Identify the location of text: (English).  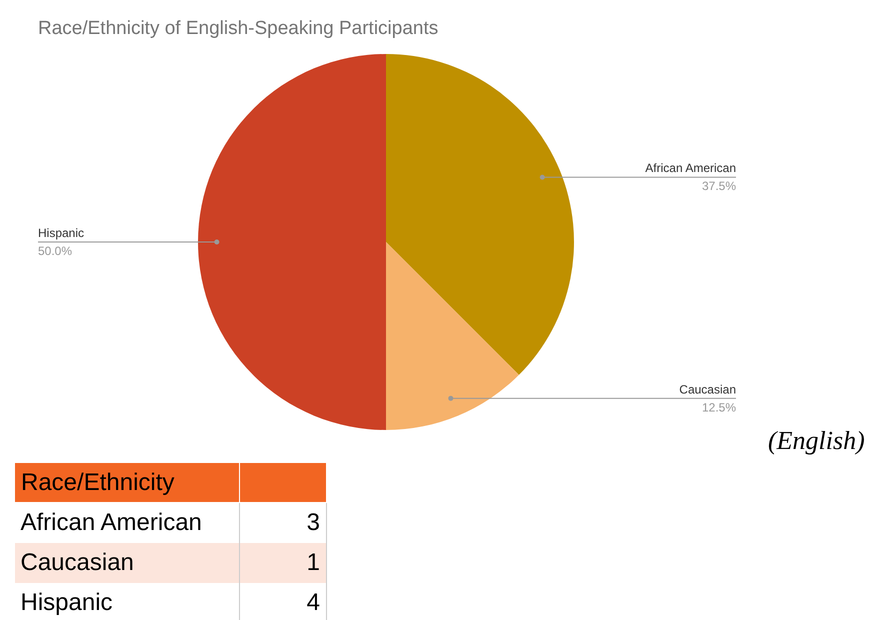
(816, 441).